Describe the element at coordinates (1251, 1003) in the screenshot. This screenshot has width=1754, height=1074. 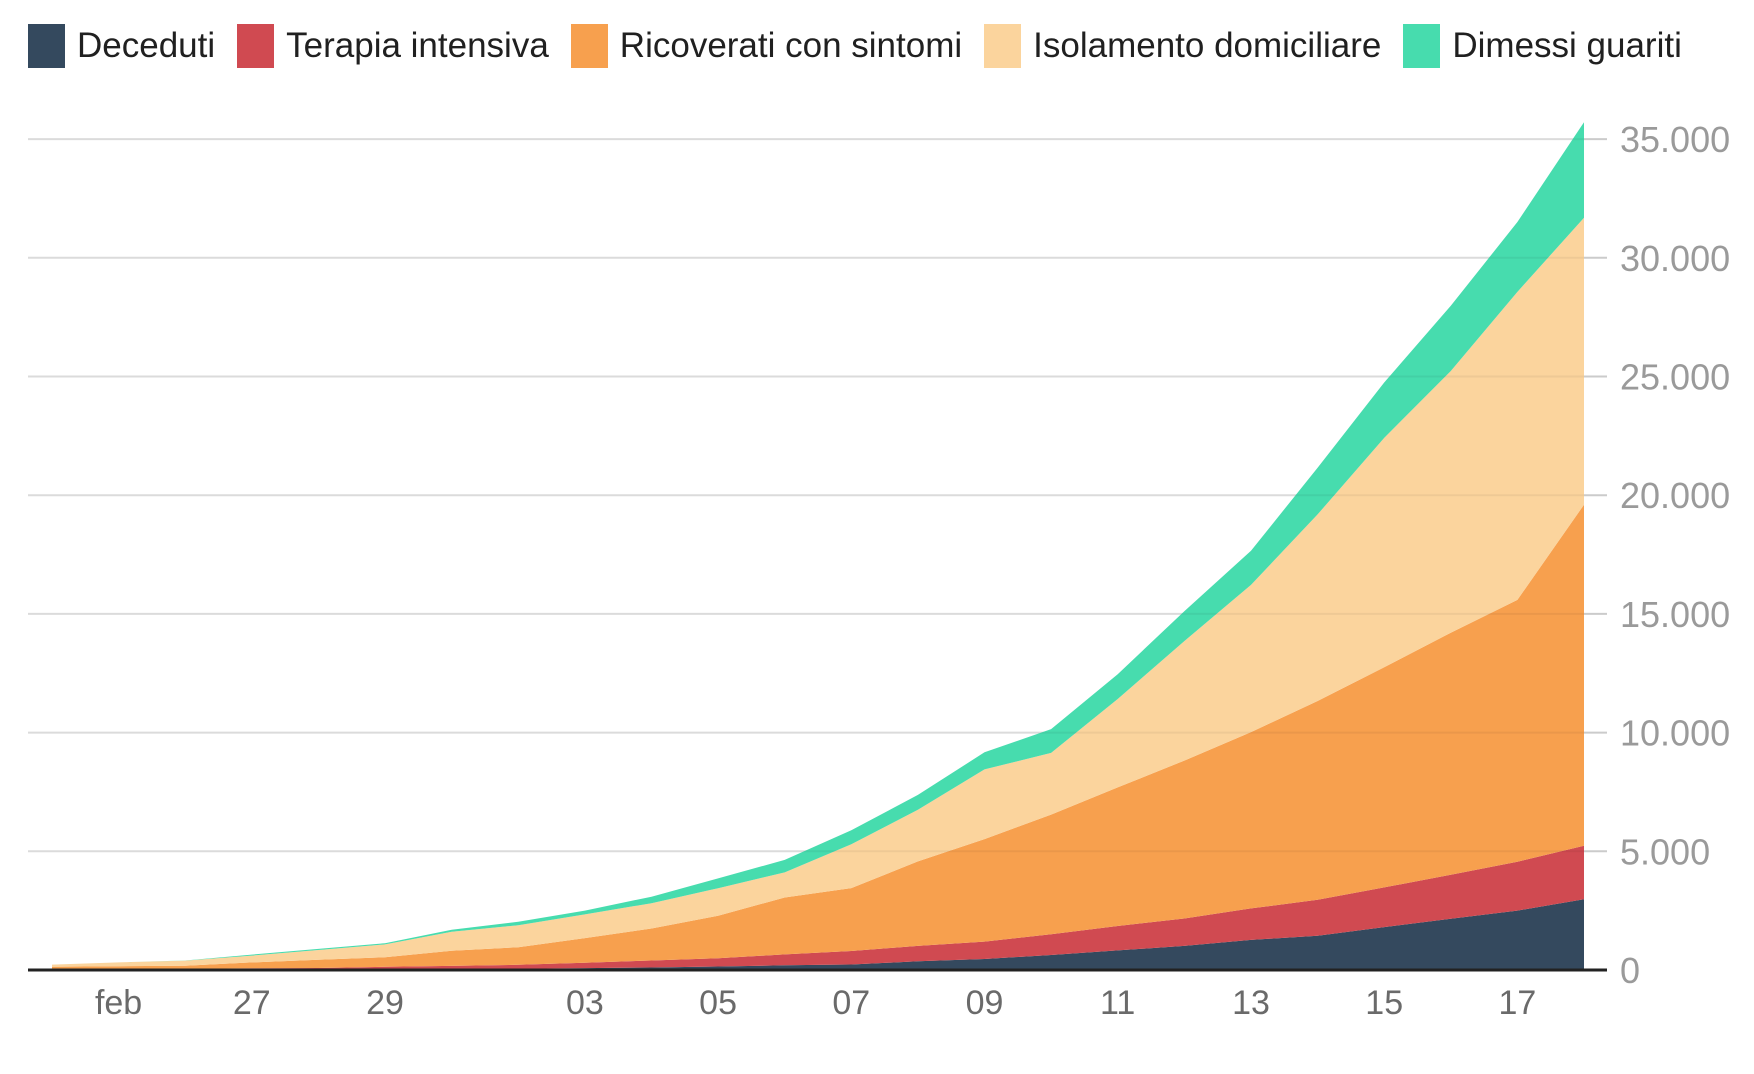
I see `x-axis-label-13: 13` at that location.